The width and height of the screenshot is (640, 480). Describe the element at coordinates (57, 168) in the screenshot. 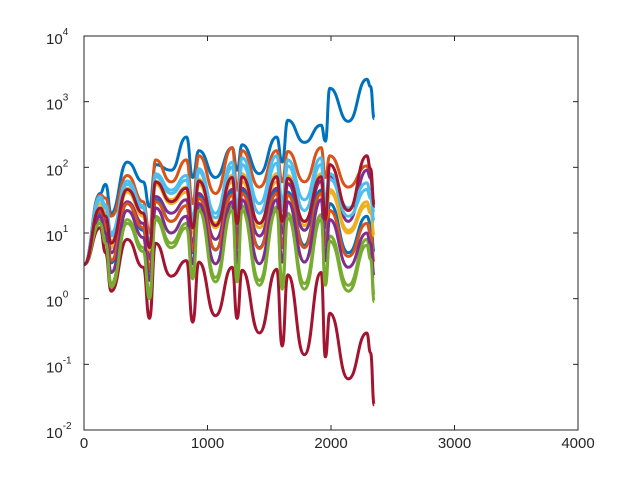

I see `y-tick-label: 10²` at that location.